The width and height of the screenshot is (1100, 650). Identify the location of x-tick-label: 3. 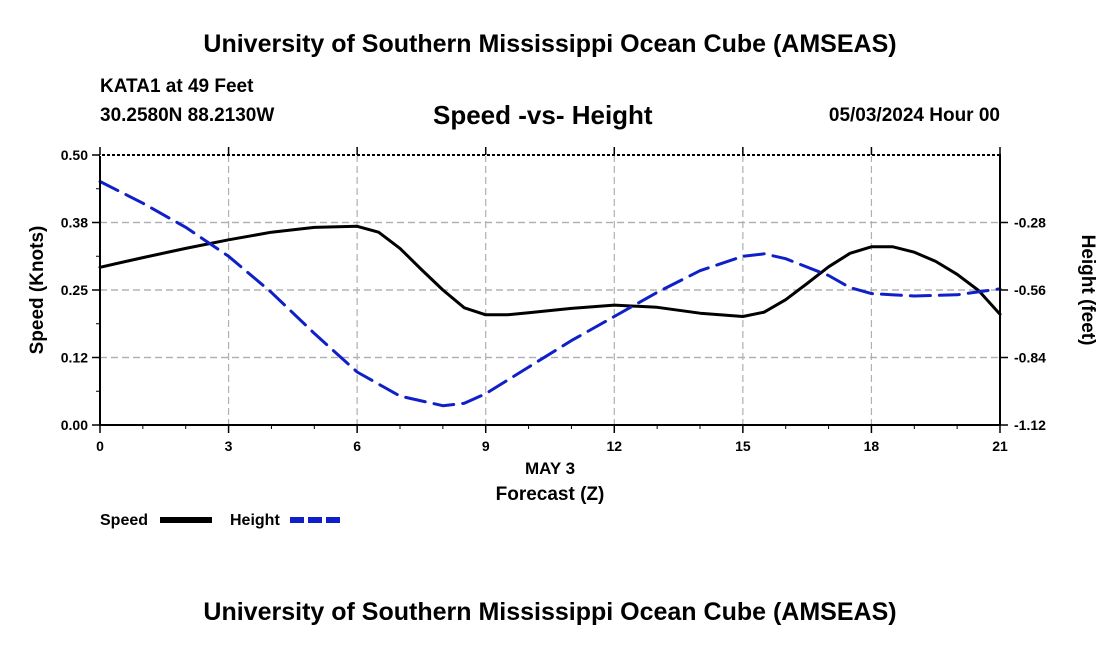
(229, 446).